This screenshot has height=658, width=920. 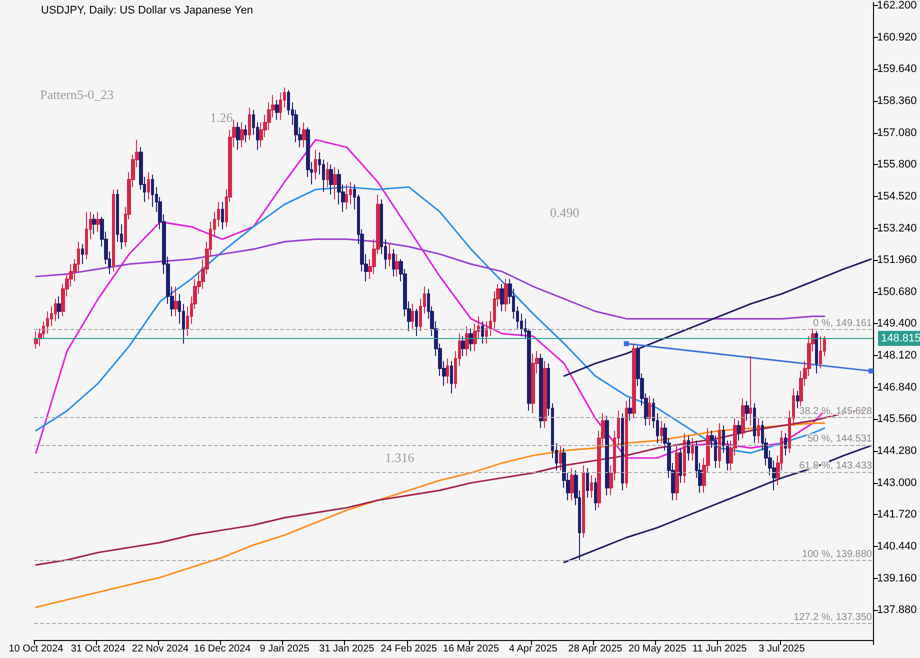 I want to click on chart-title: USDJPY, Daily: US Dollar vs Japanese Yen, so click(x=147, y=10).